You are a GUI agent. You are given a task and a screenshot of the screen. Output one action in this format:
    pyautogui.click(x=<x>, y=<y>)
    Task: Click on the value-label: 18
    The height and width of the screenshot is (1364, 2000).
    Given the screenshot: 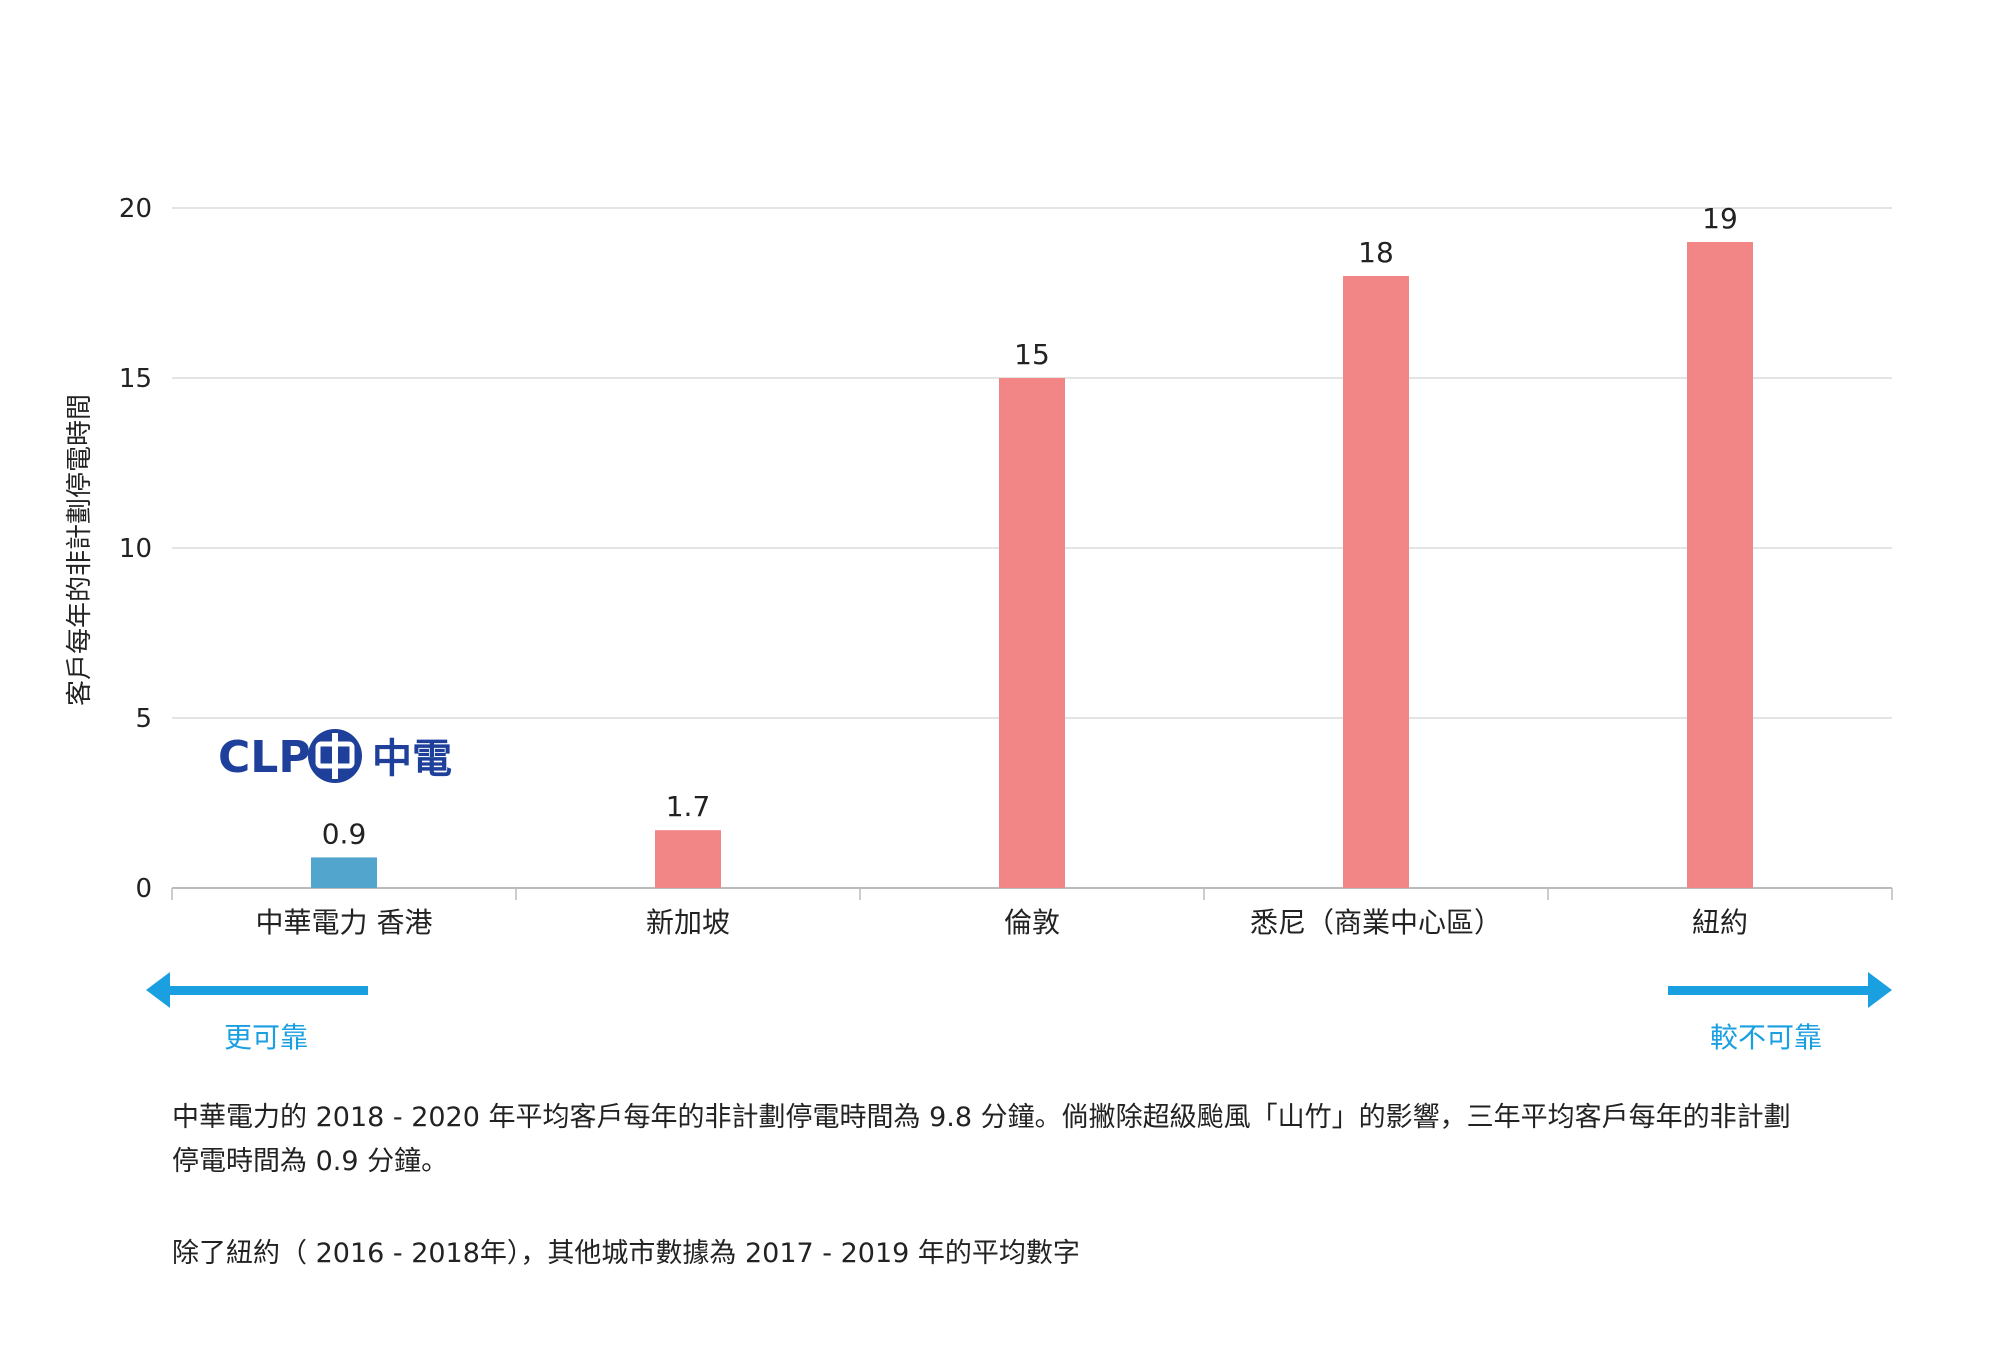 What is the action you would take?
    pyautogui.click(x=1376, y=252)
    